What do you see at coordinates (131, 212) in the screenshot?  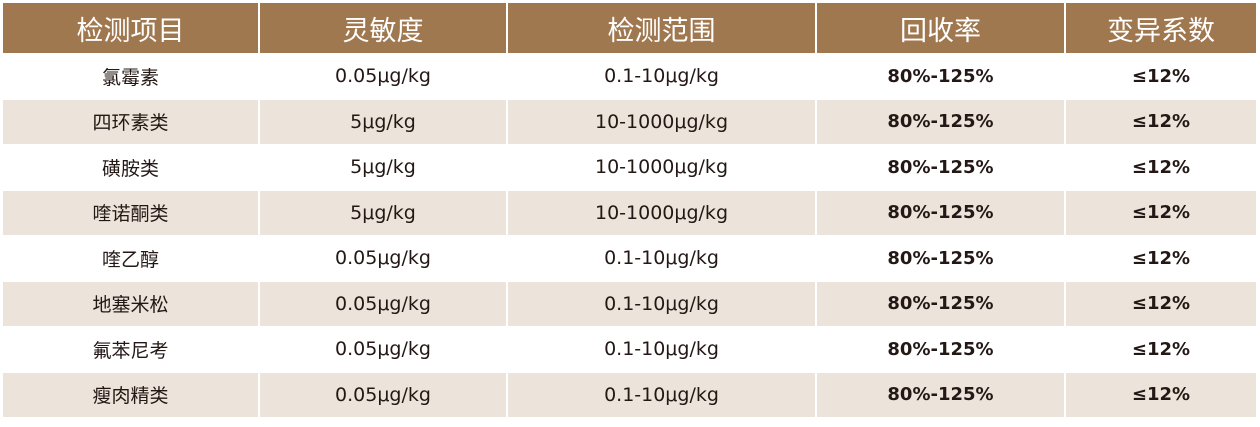 I see `cell-item: 喹诺酮类` at bounding box center [131, 212].